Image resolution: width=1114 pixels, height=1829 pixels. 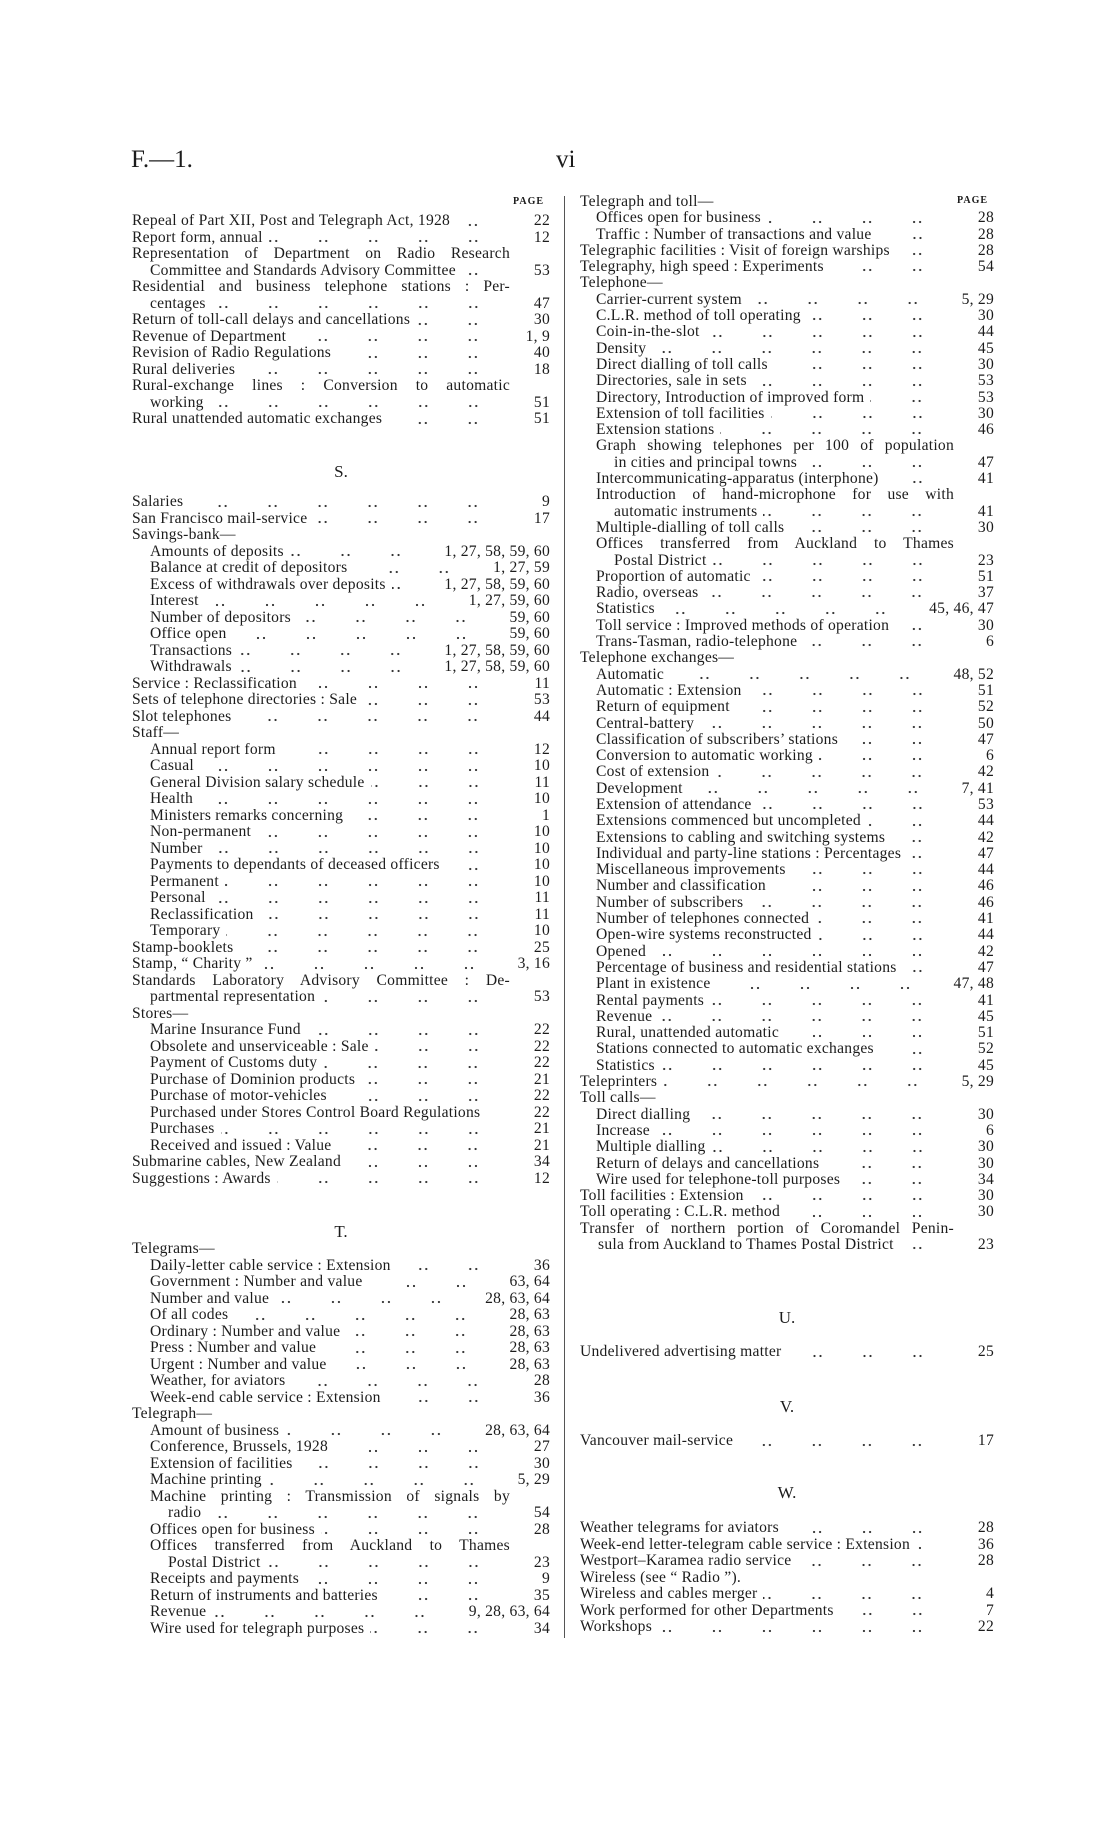 What do you see at coordinates (985, 1244) in the screenshot?
I see `entry-page: 23` at bounding box center [985, 1244].